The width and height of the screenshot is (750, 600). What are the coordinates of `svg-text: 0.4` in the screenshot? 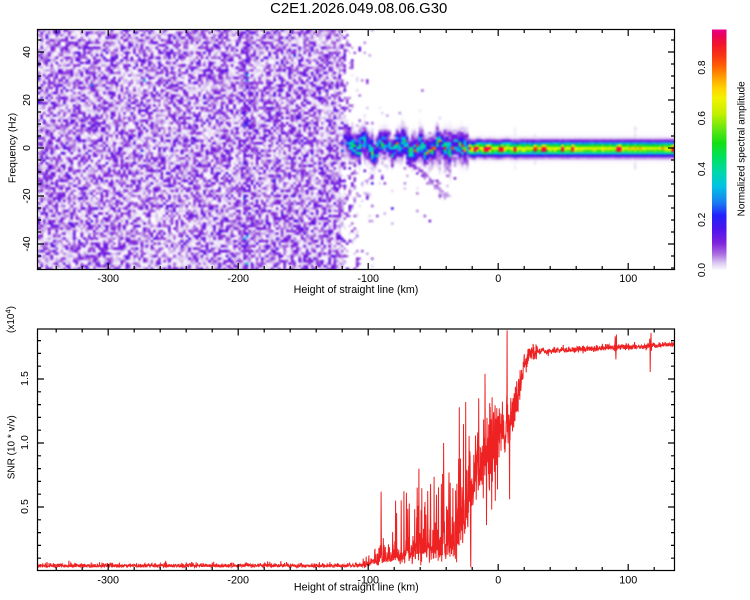 It's located at (702, 169).